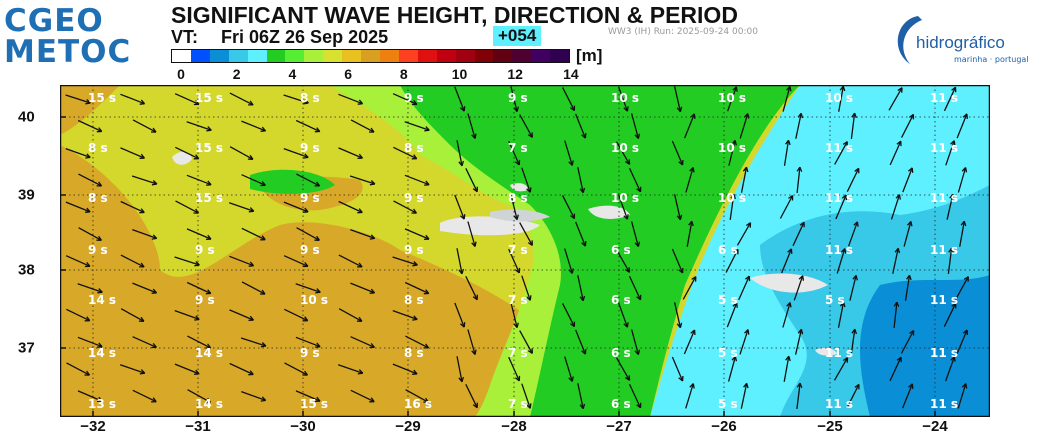 Image resolution: width=1050 pixels, height=442 pixels. I want to click on longitude-tick-label: −32, so click(93, 426).